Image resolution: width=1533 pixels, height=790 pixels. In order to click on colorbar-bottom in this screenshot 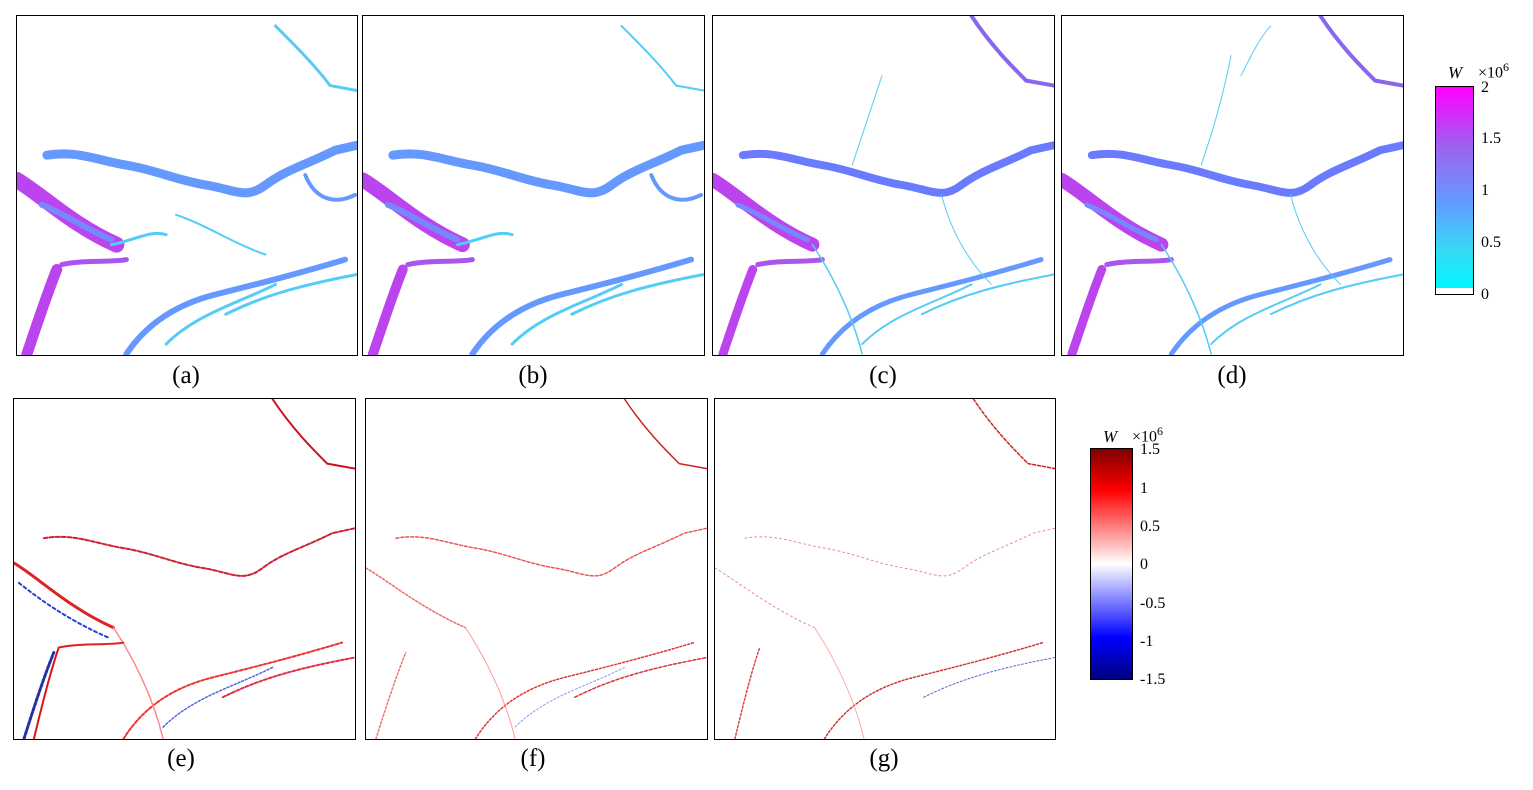, I will do `click(1111, 564)`.